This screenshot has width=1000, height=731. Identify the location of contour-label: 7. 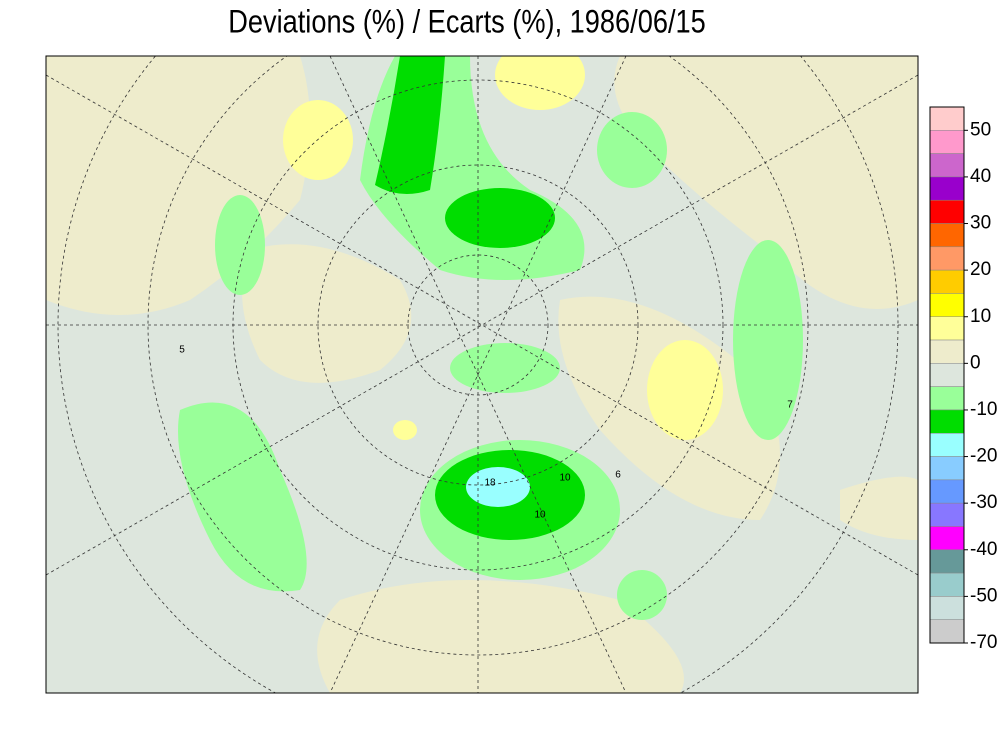
(790, 405).